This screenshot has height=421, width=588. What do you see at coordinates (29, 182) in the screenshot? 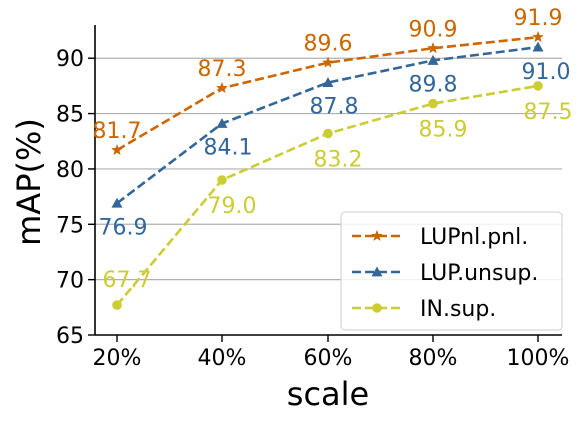
I see `y-axis-label: mAP(%)` at bounding box center [29, 182].